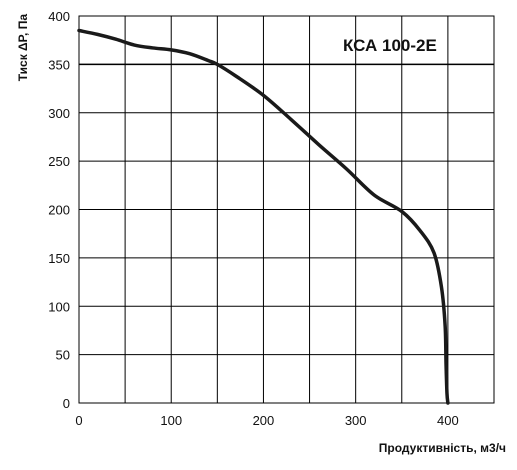 This screenshot has width=517, height=470. I want to click on chart-title: КСА 100-2E, so click(390, 45).